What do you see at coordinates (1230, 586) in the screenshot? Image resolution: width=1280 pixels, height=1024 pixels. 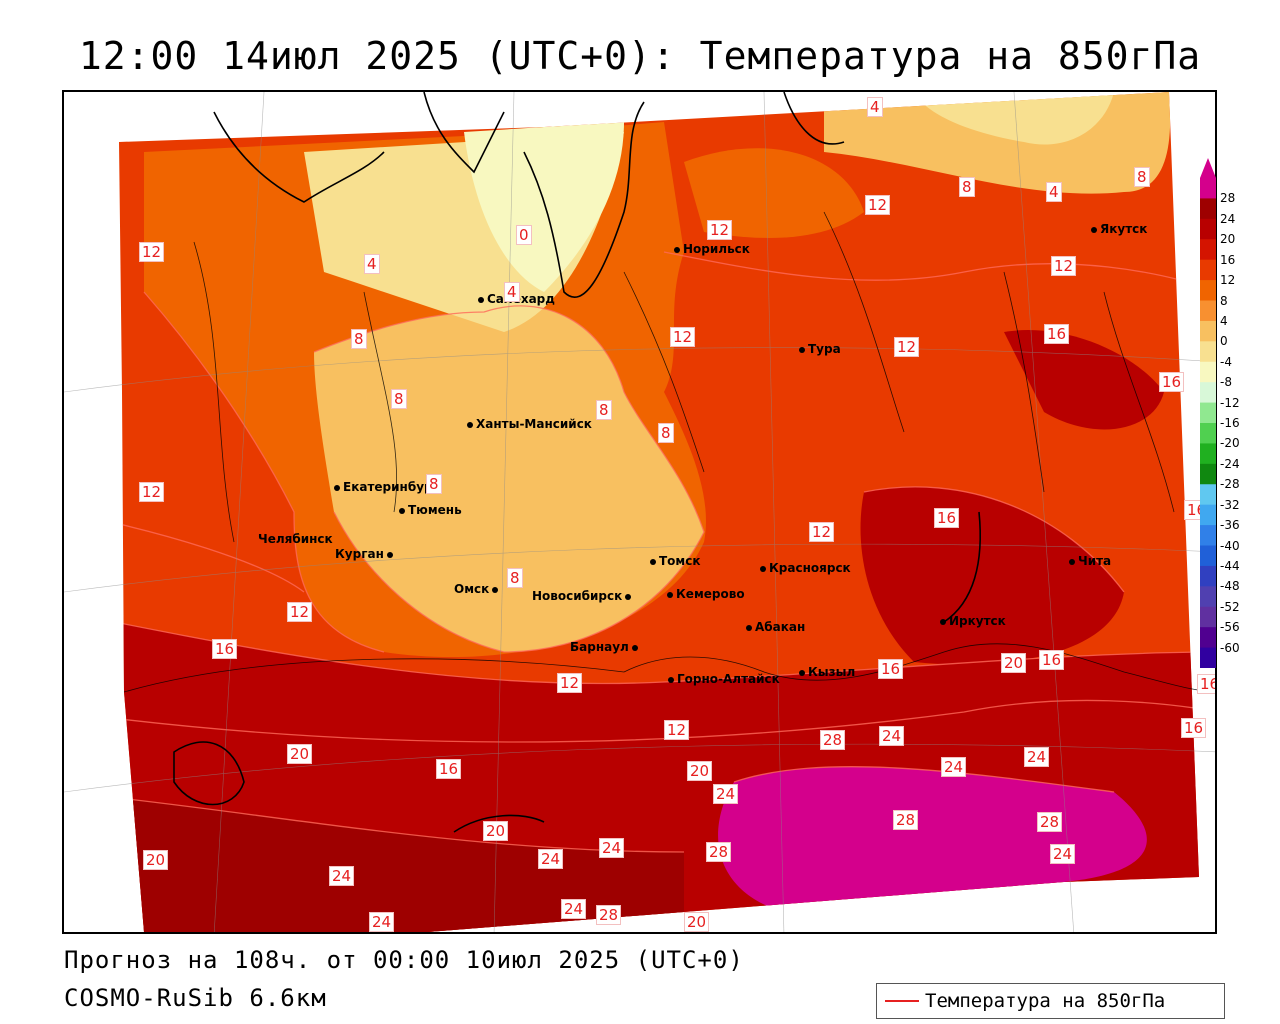 I see `colorbar-tick-label: -48` at bounding box center [1230, 586].